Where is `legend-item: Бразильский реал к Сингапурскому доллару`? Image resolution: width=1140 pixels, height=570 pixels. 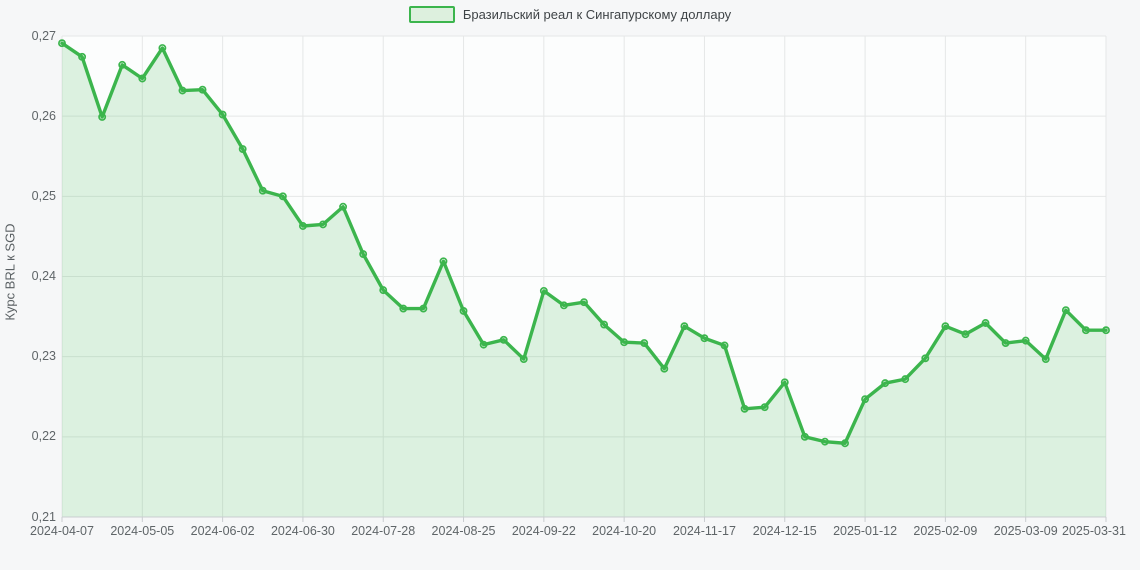
legend-item: Бразильский реал к Сингапурскому доллару is located at coordinates (570, 14).